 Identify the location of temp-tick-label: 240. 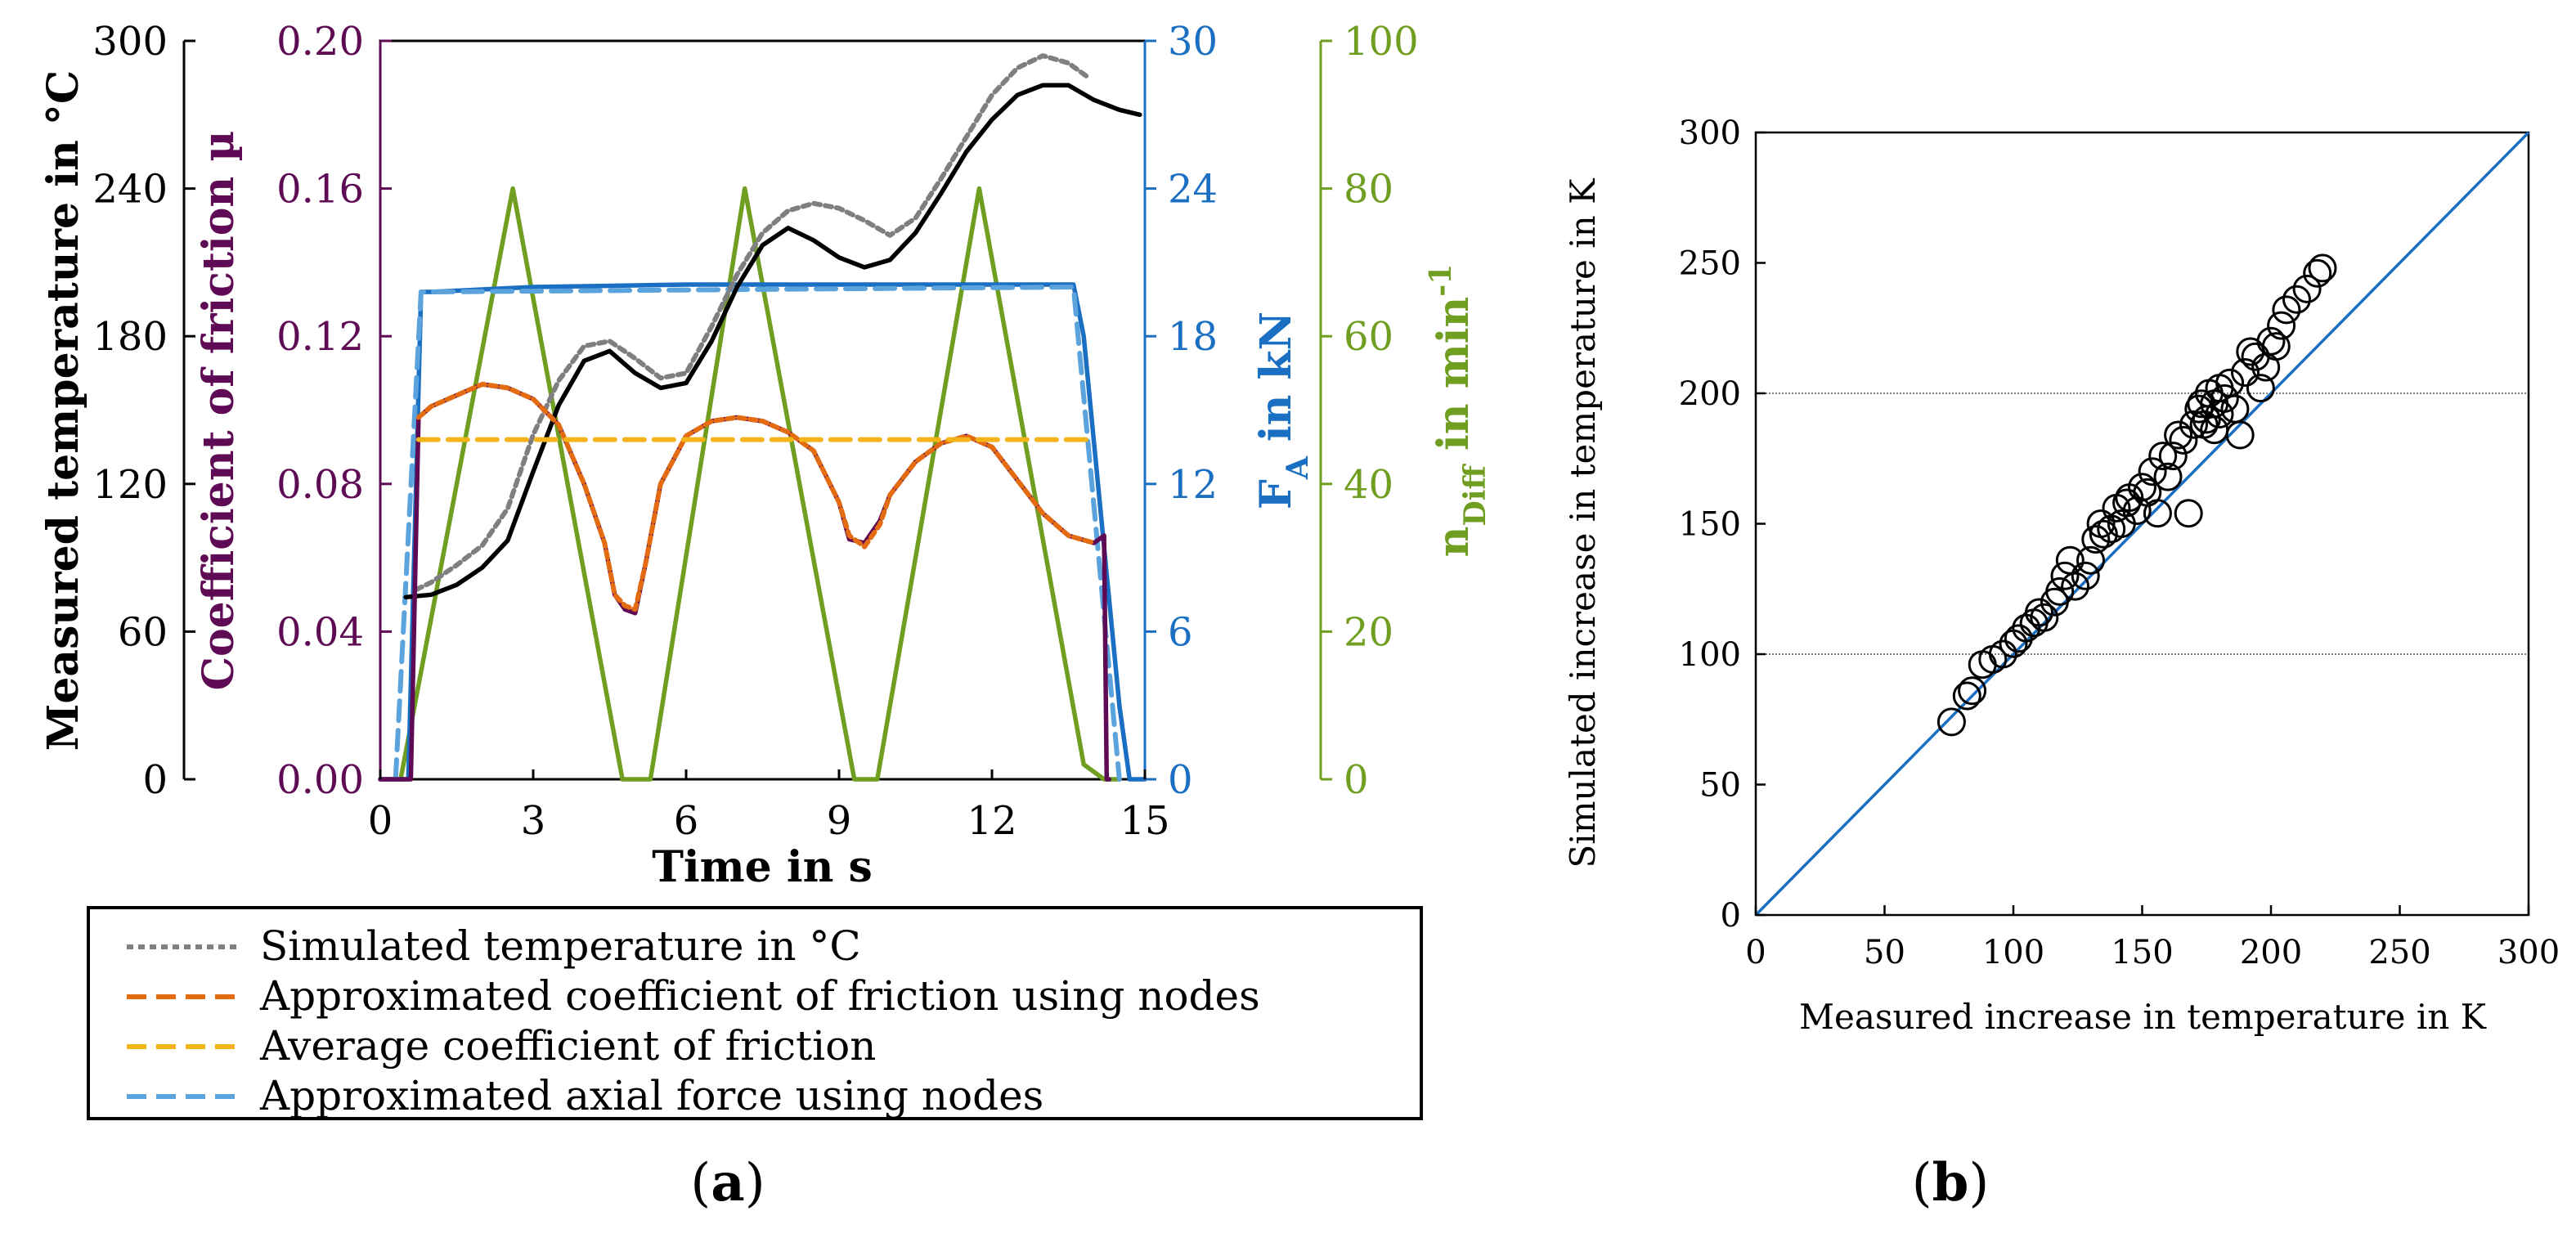
(130, 190).